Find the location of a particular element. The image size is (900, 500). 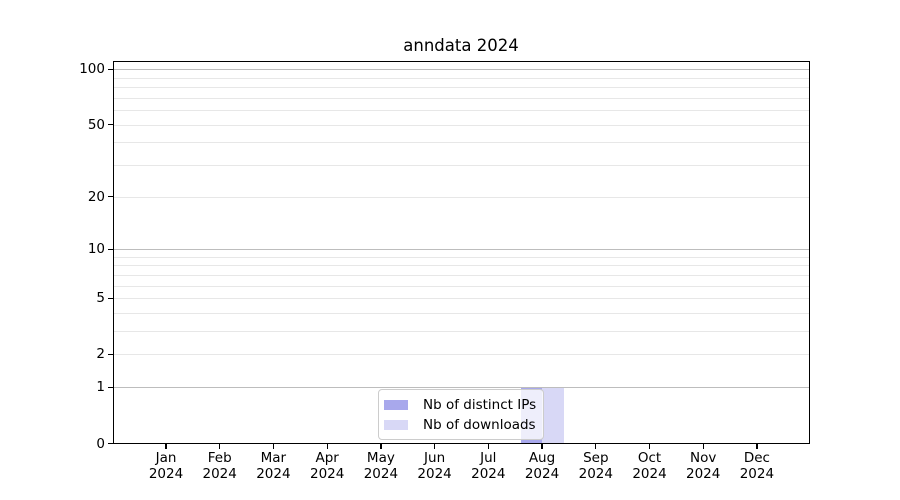

legend-entry-distinct-ips: Nb of distinct IPs is located at coordinates (461, 405).